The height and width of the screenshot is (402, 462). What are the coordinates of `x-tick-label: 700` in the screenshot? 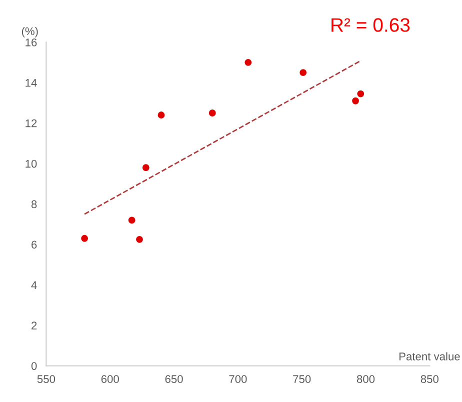 It's located at (238, 379).